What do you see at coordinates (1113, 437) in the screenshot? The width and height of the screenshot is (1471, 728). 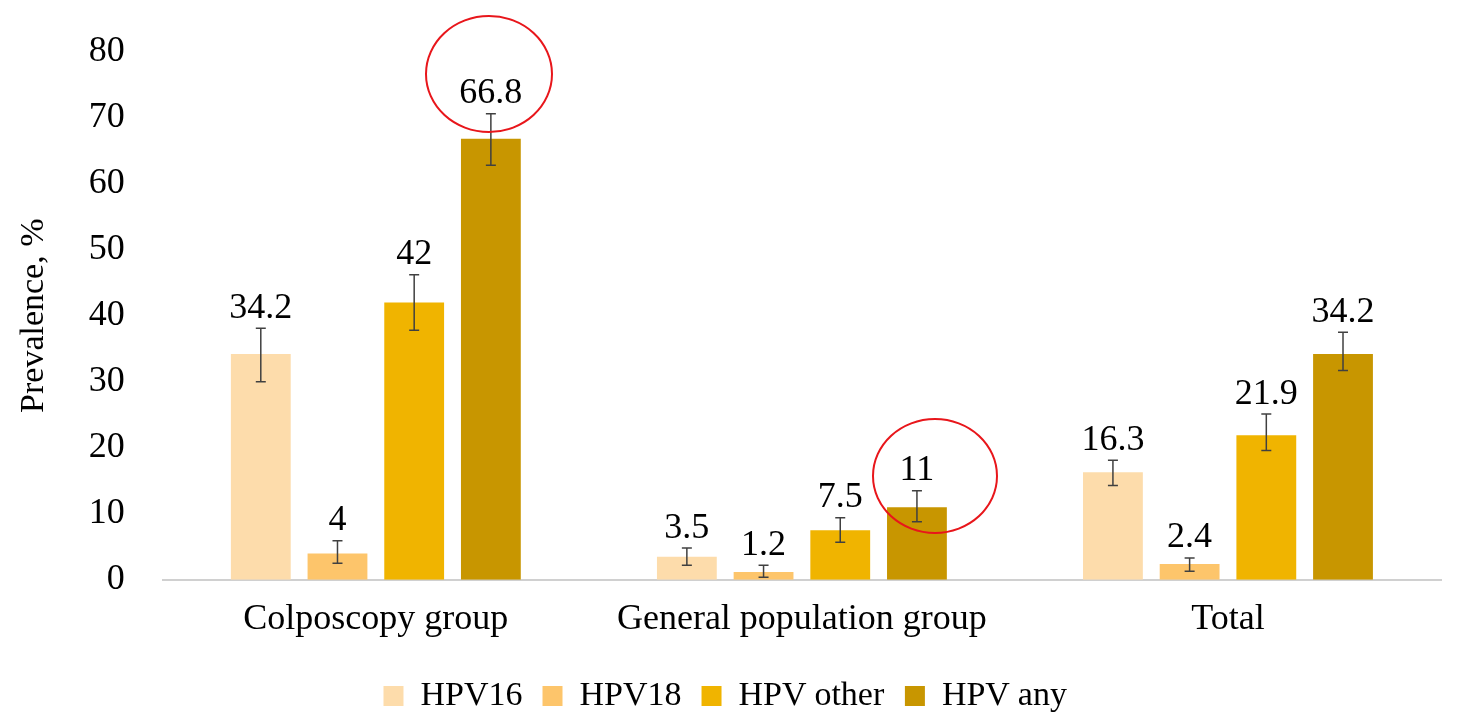 I see `data-label: 16.3` at bounding box center [1113, 437].